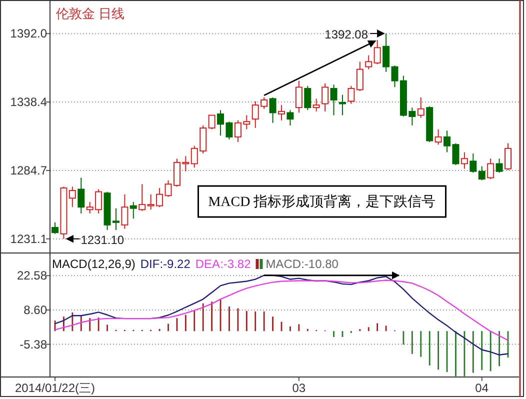 This screenshot has height=399, width=526. I want to click on y-tick-label: 8.60, so click(36, 309).